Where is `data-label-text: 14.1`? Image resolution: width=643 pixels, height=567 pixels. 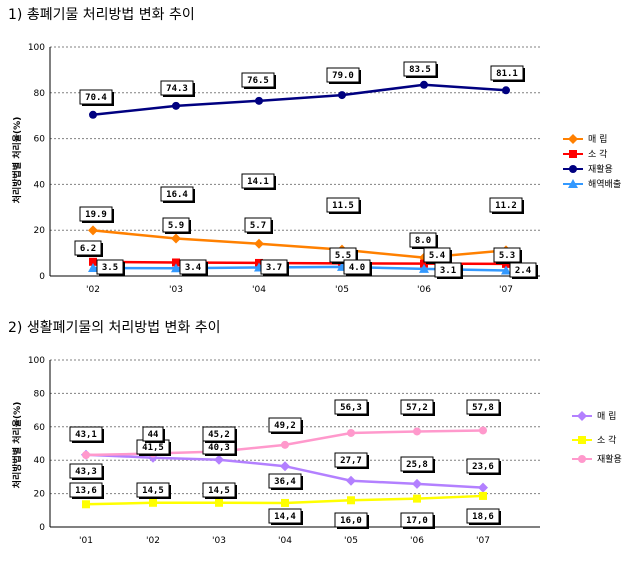
data-label-text: 14.1 is located at coordinates (258, 182).